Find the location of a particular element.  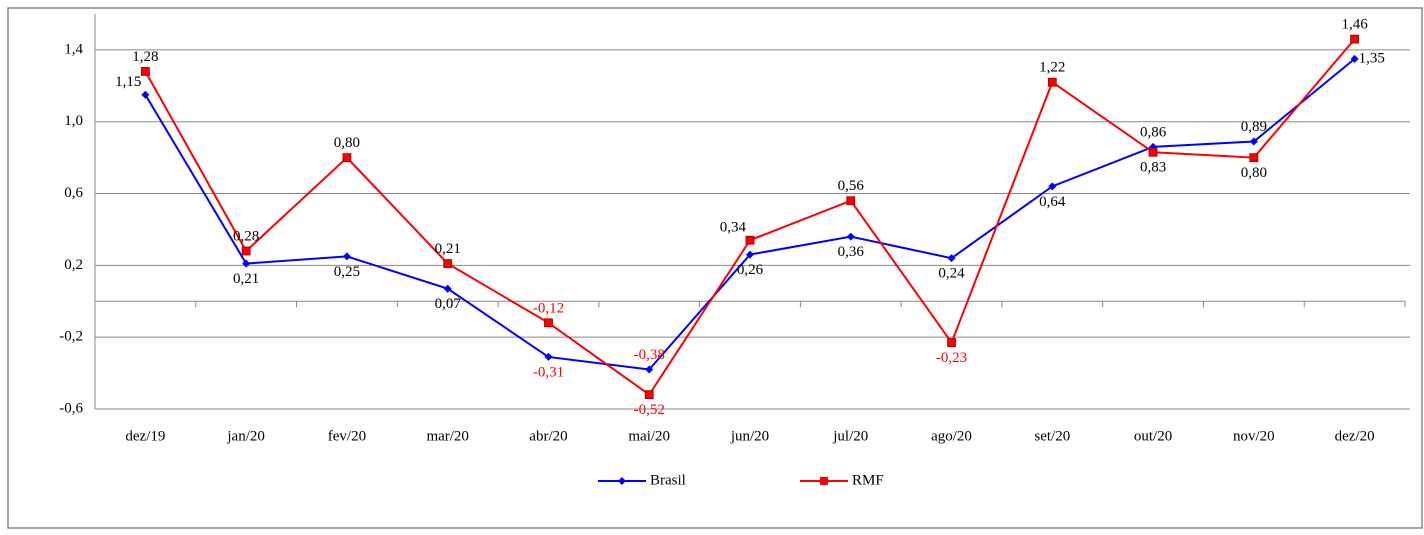

data-label: 0,36 is located at coordinates (851, 252).